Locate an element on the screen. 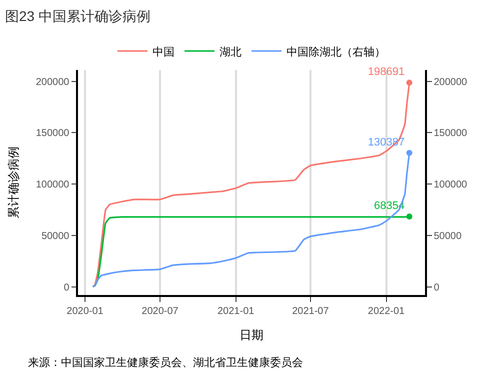 This screenshot has height=375, width=500. y2-tick-label: 100000 is located at coordinates (451, 185).